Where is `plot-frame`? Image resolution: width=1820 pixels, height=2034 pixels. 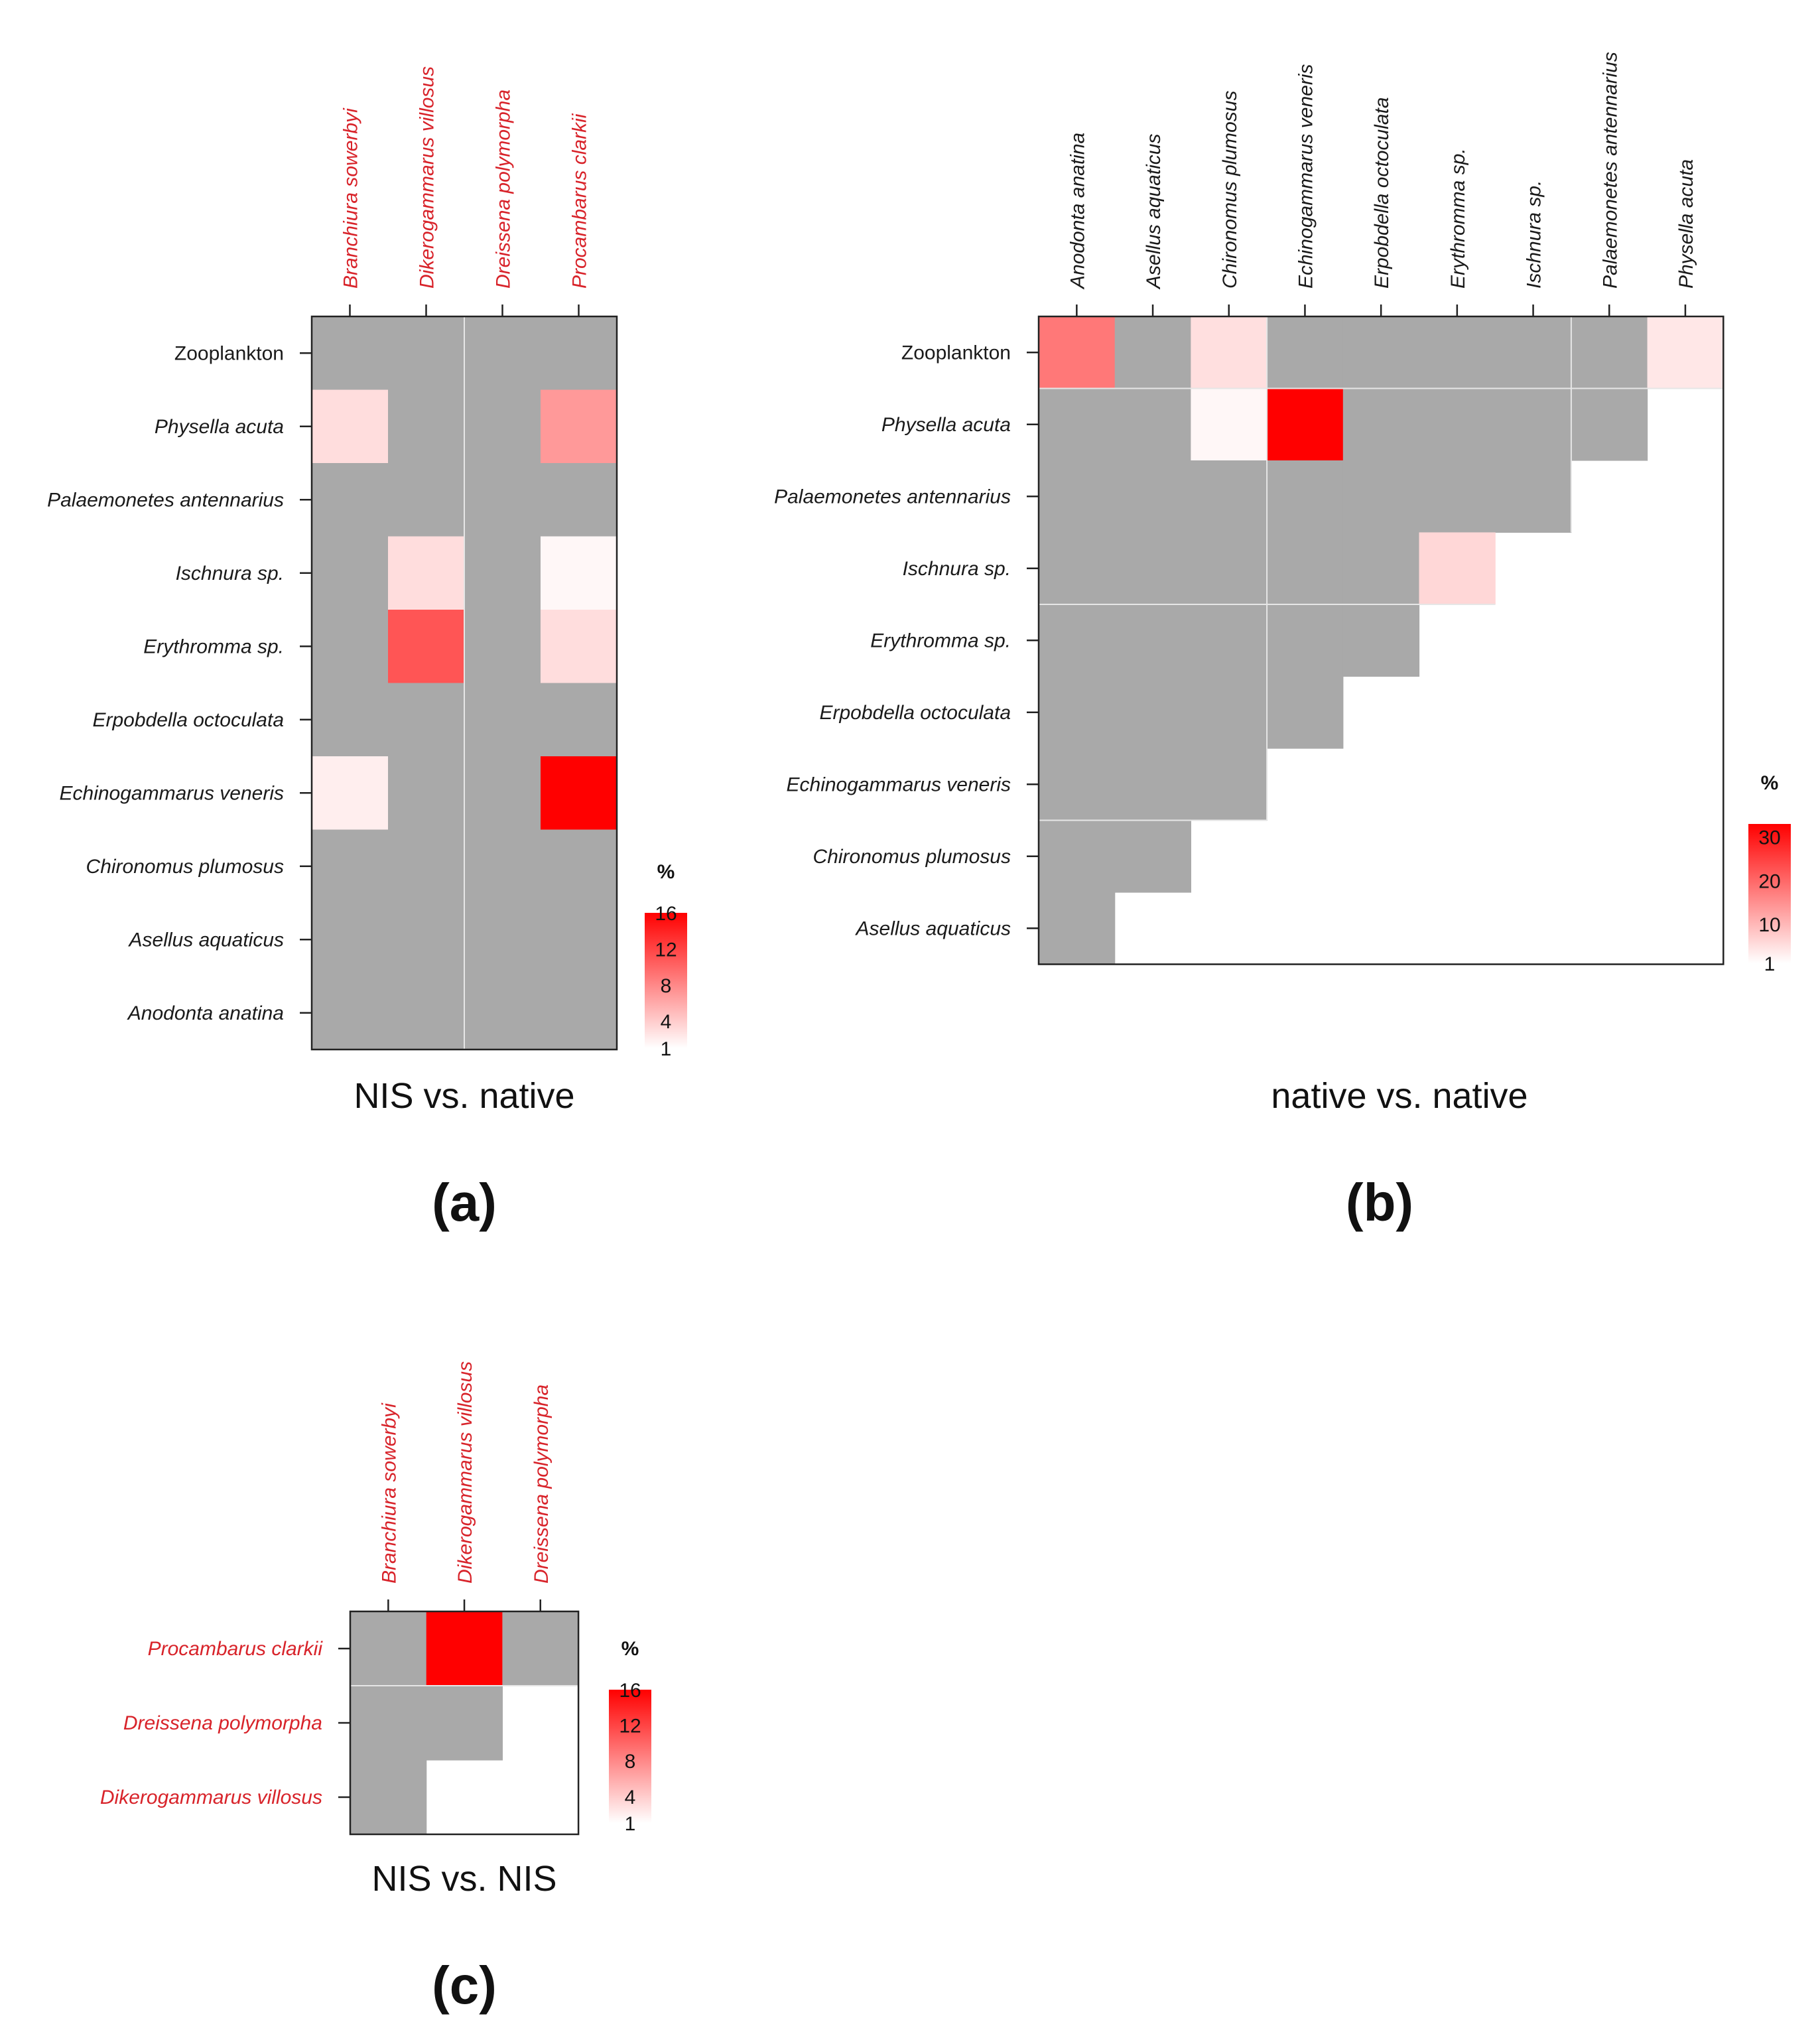
plot-frame is located at coordinates (464, 683).